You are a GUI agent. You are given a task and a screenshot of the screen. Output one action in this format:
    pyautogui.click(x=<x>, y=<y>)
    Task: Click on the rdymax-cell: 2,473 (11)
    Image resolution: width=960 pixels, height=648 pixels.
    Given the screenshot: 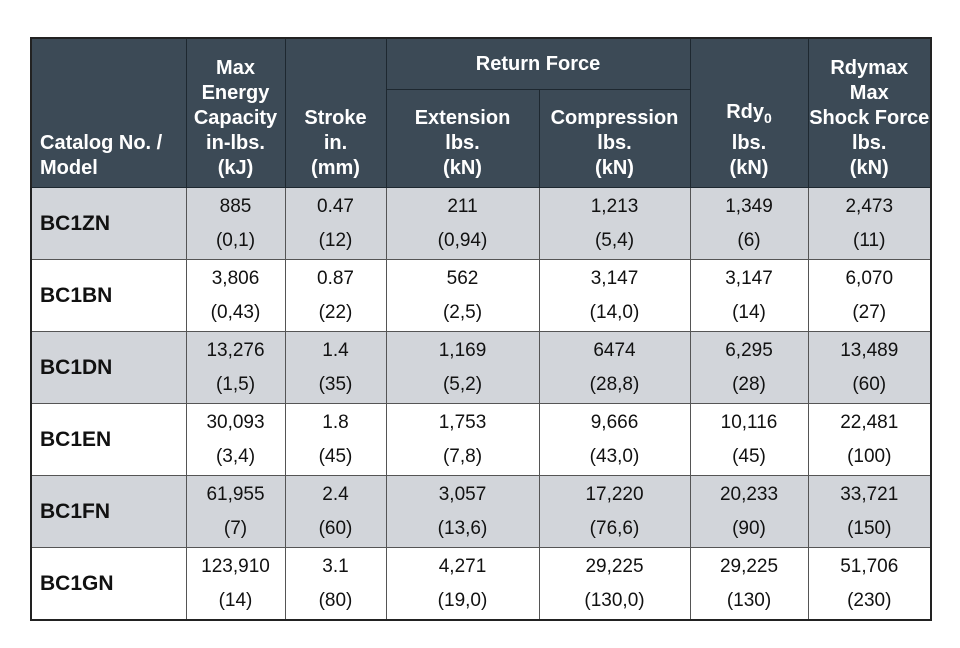 What is the action you would take?
    pyautogui.click(x=869, y=223)
    